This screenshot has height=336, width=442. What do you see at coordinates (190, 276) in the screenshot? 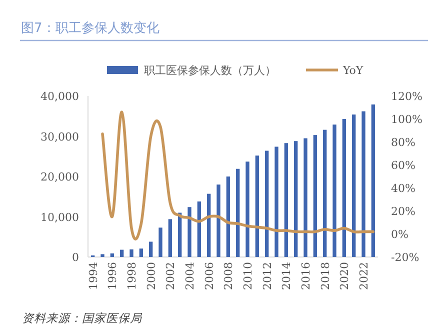
I see `x-tick-label: 2004` at bounding box center [190, 276].